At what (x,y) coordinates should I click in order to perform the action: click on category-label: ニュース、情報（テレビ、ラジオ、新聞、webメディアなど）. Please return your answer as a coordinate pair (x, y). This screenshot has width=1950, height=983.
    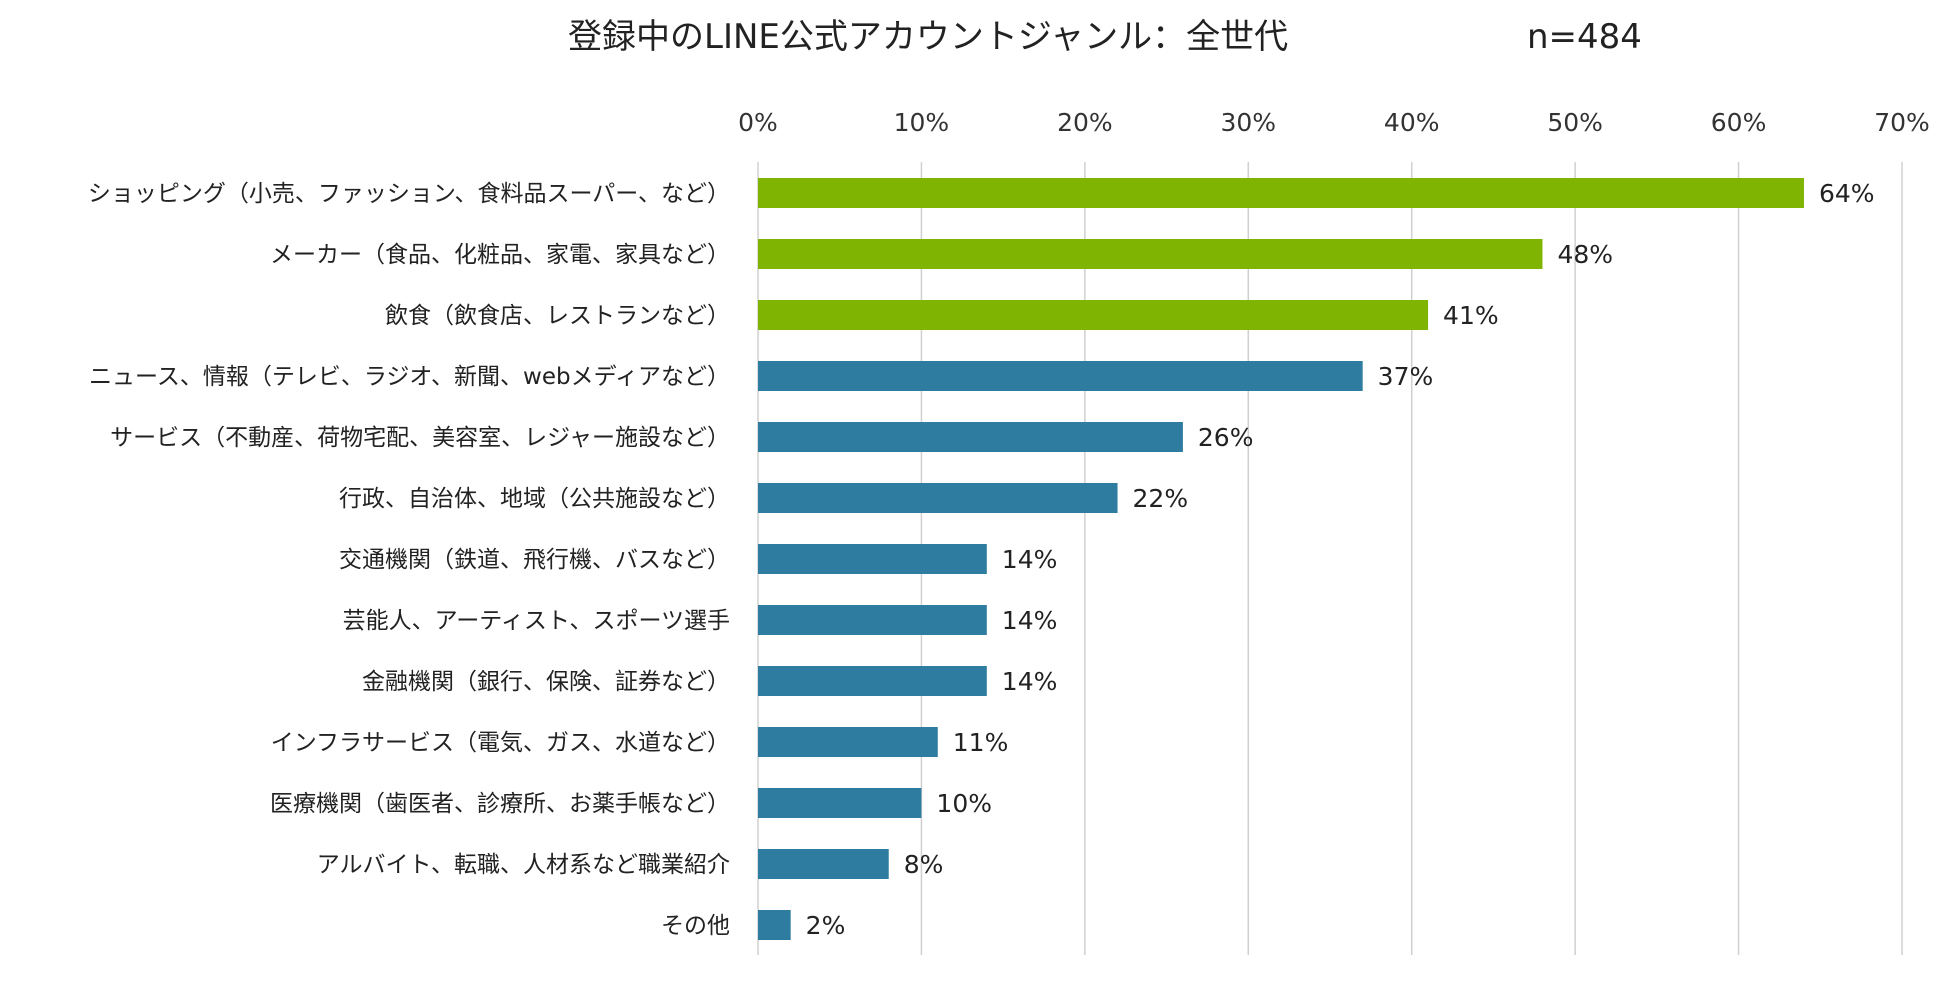
    Looking at the image, I should click on (409, 377).